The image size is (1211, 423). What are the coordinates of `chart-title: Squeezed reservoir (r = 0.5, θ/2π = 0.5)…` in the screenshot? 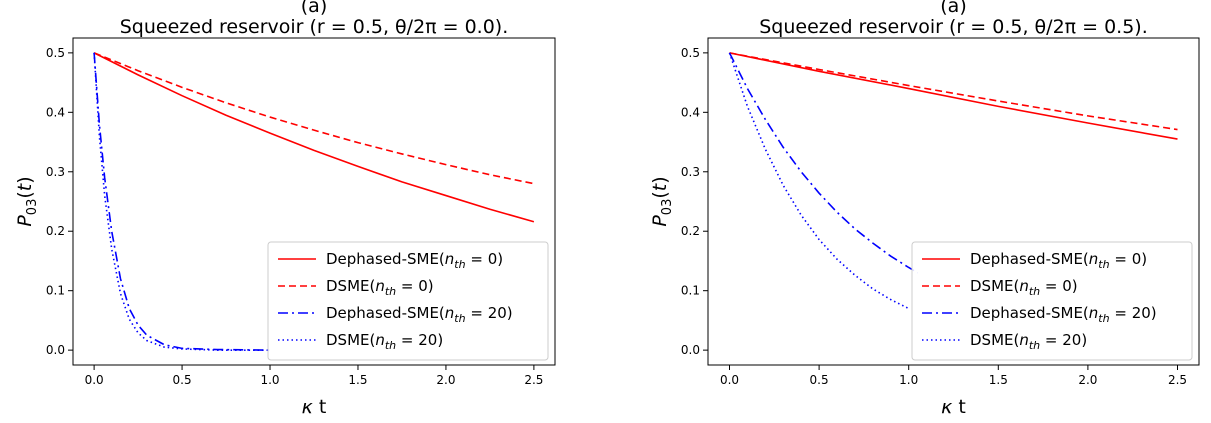 It's located at (953, 27).